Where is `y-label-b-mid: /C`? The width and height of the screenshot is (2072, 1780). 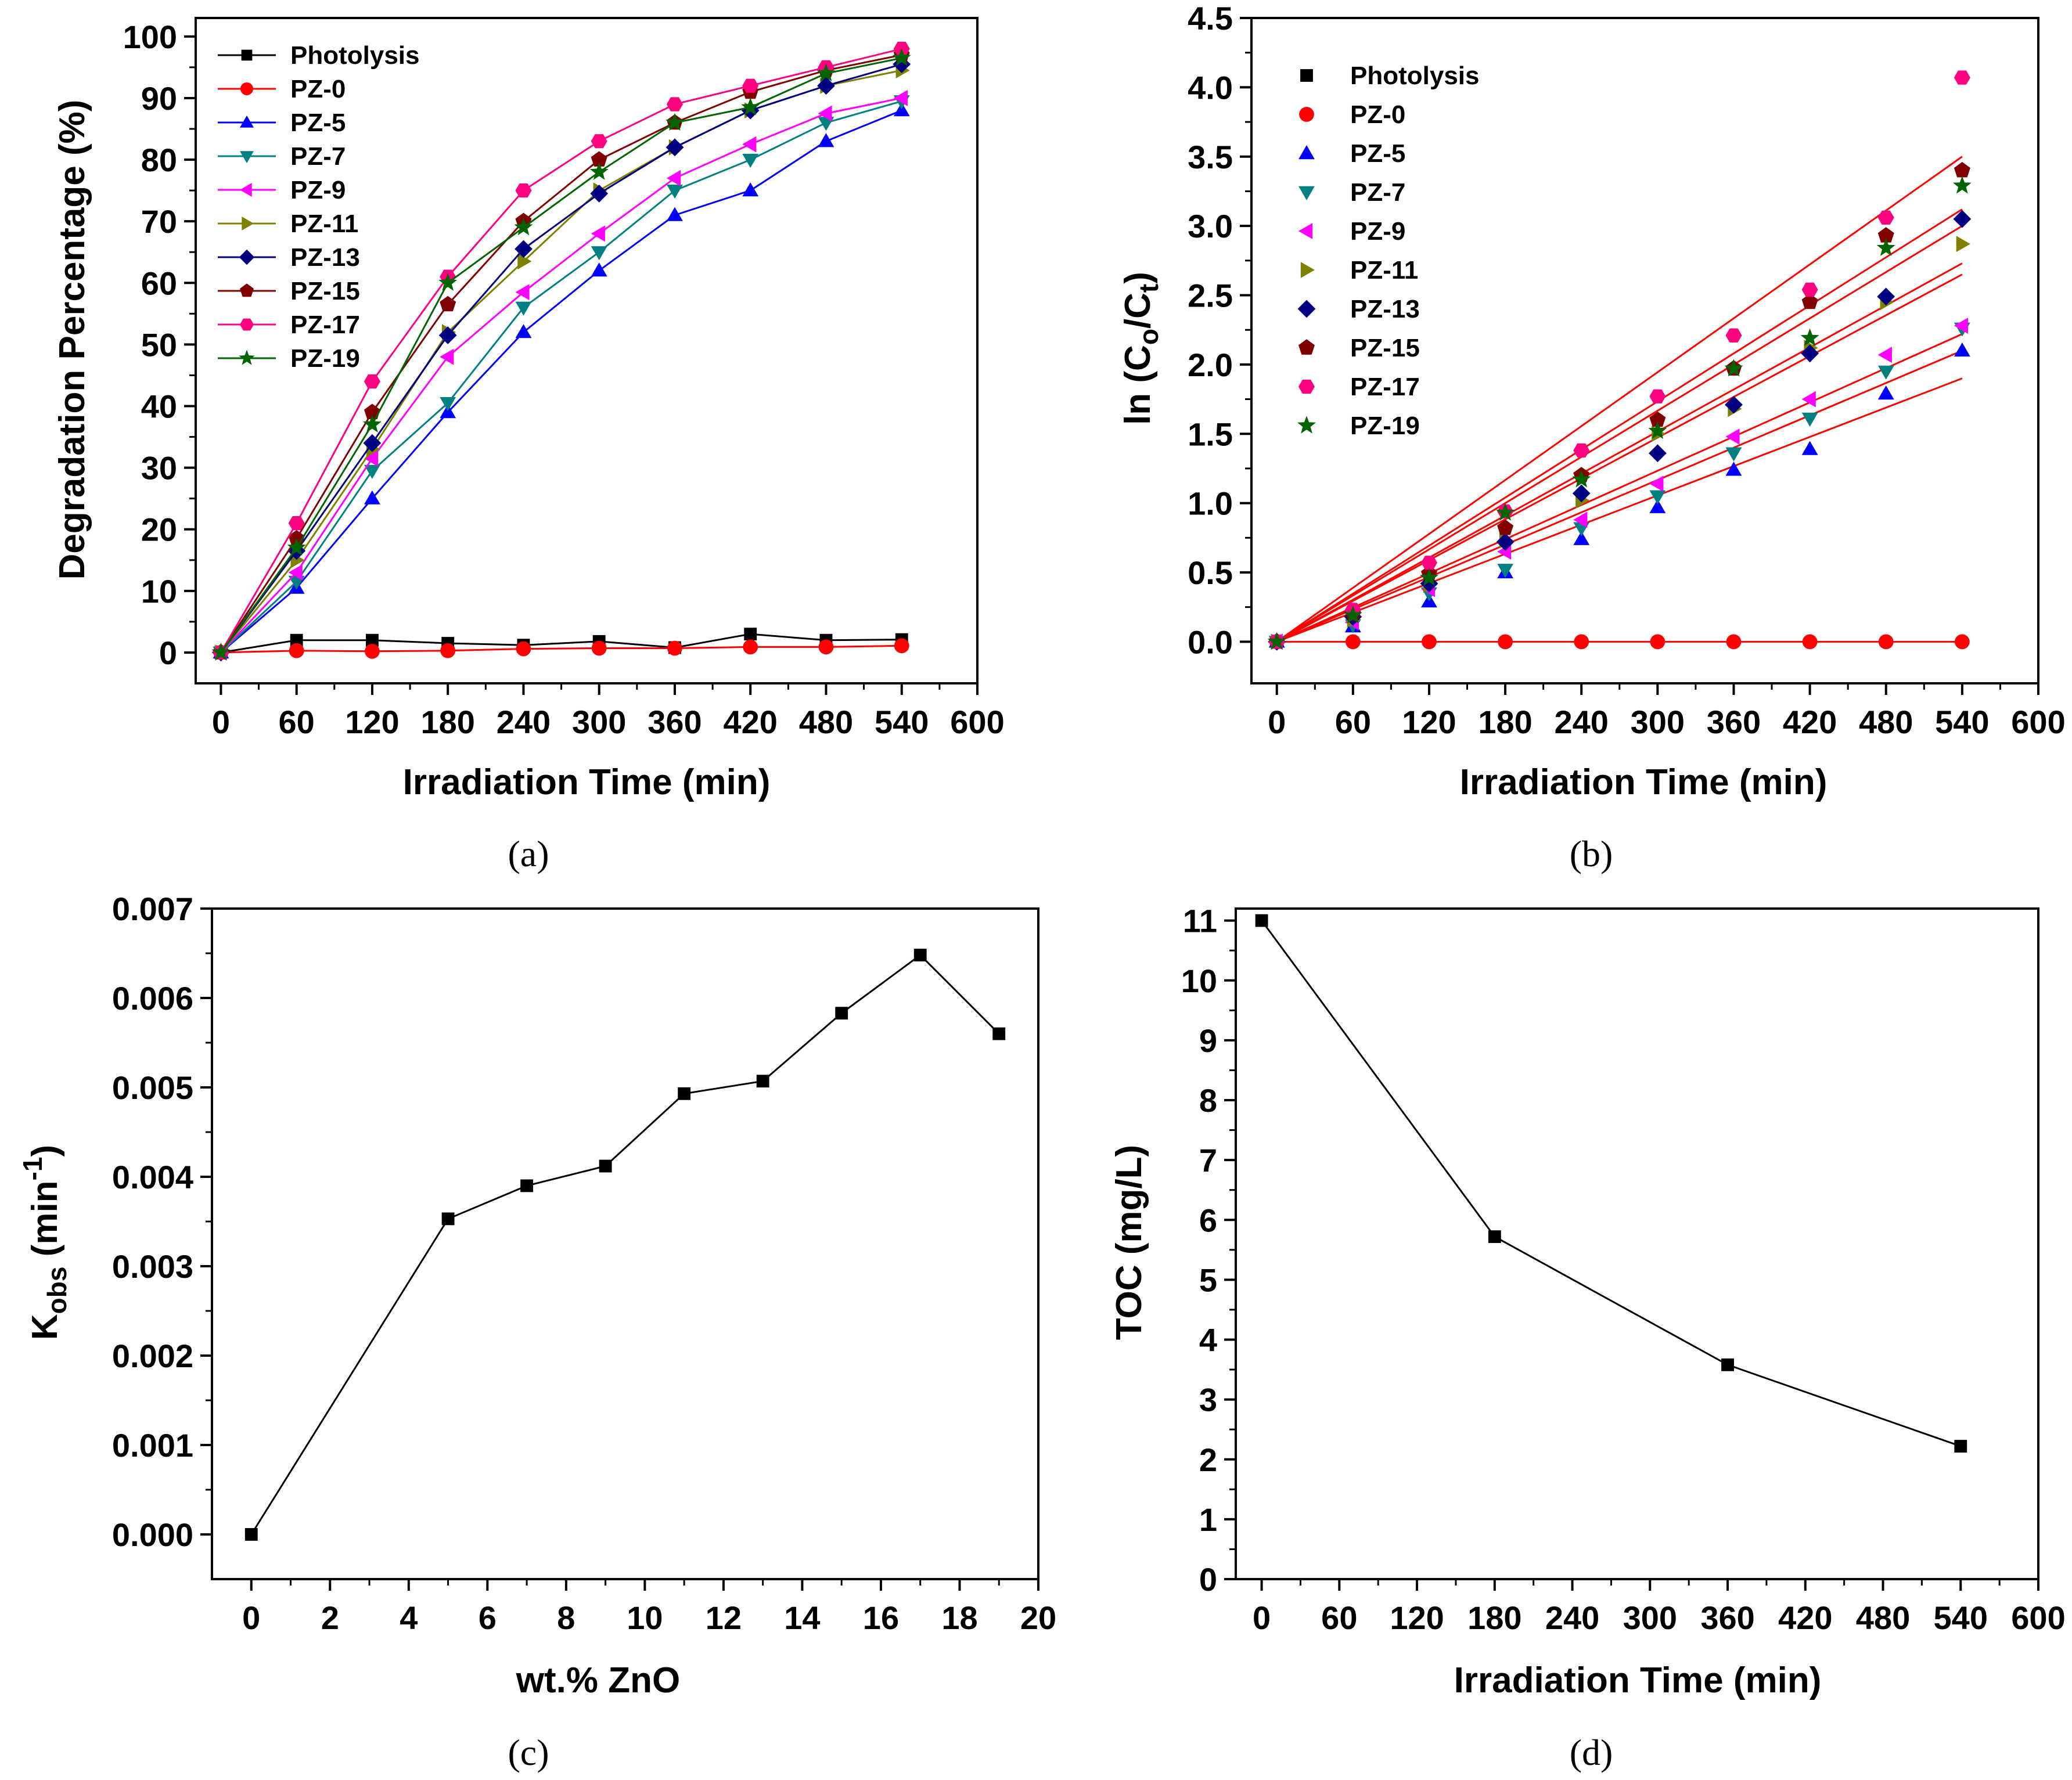 y-label-b-mid: /C is located at coordinates (1138, 311).